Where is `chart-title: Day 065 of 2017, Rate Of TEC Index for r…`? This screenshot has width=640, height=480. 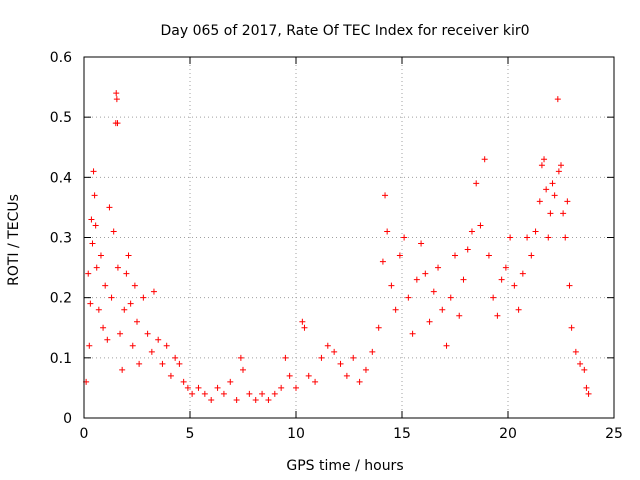 chart-title: Day 065 of 2017, Rate Of TEC Index for r… is located at coordinates (344, 31).